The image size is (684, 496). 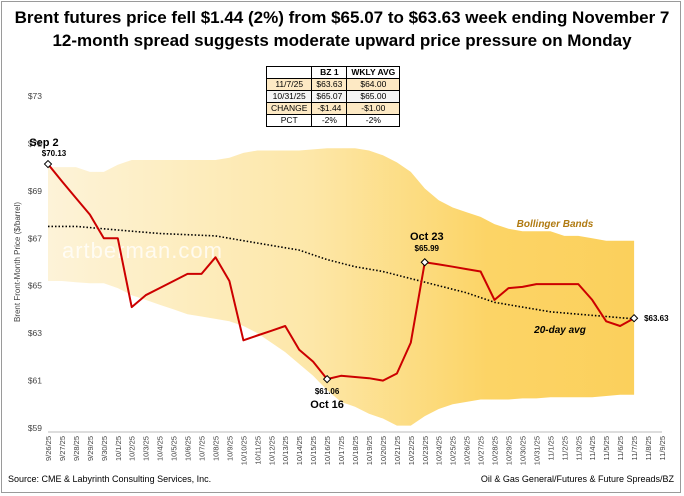 What do you see at coordinates (289, 72) in the screenshot?
I see `table-header-cell` at bounding box center [289, 72].